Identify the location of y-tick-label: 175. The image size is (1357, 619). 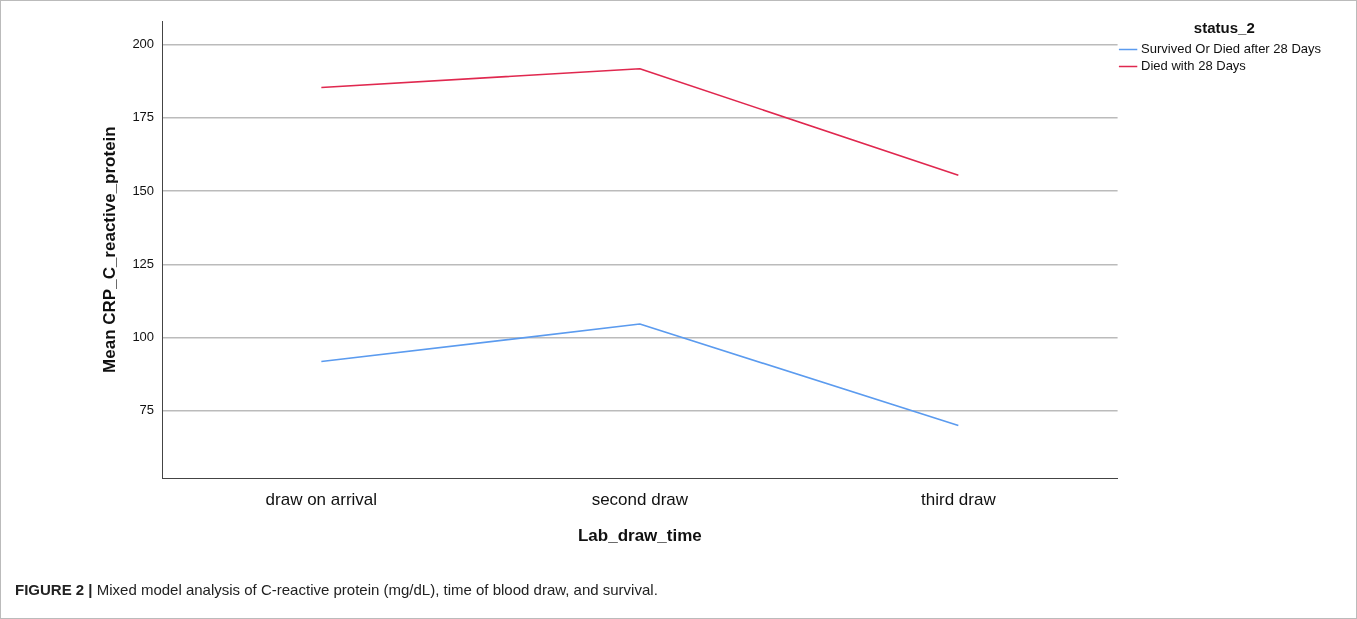
(143, 117).